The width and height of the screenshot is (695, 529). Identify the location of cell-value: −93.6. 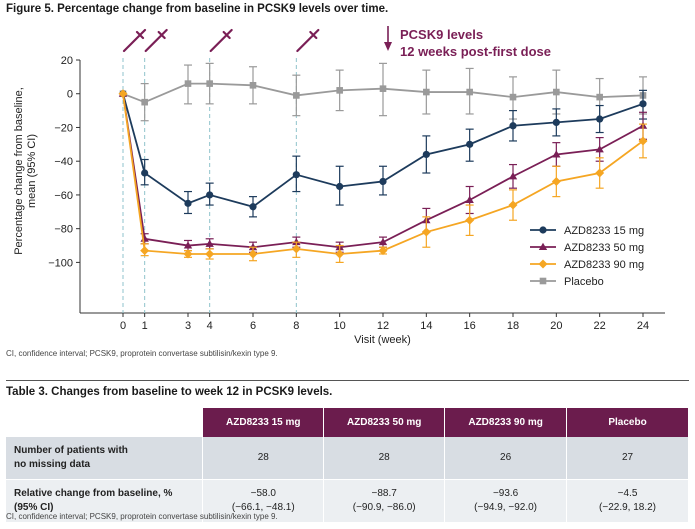
(505, 493).